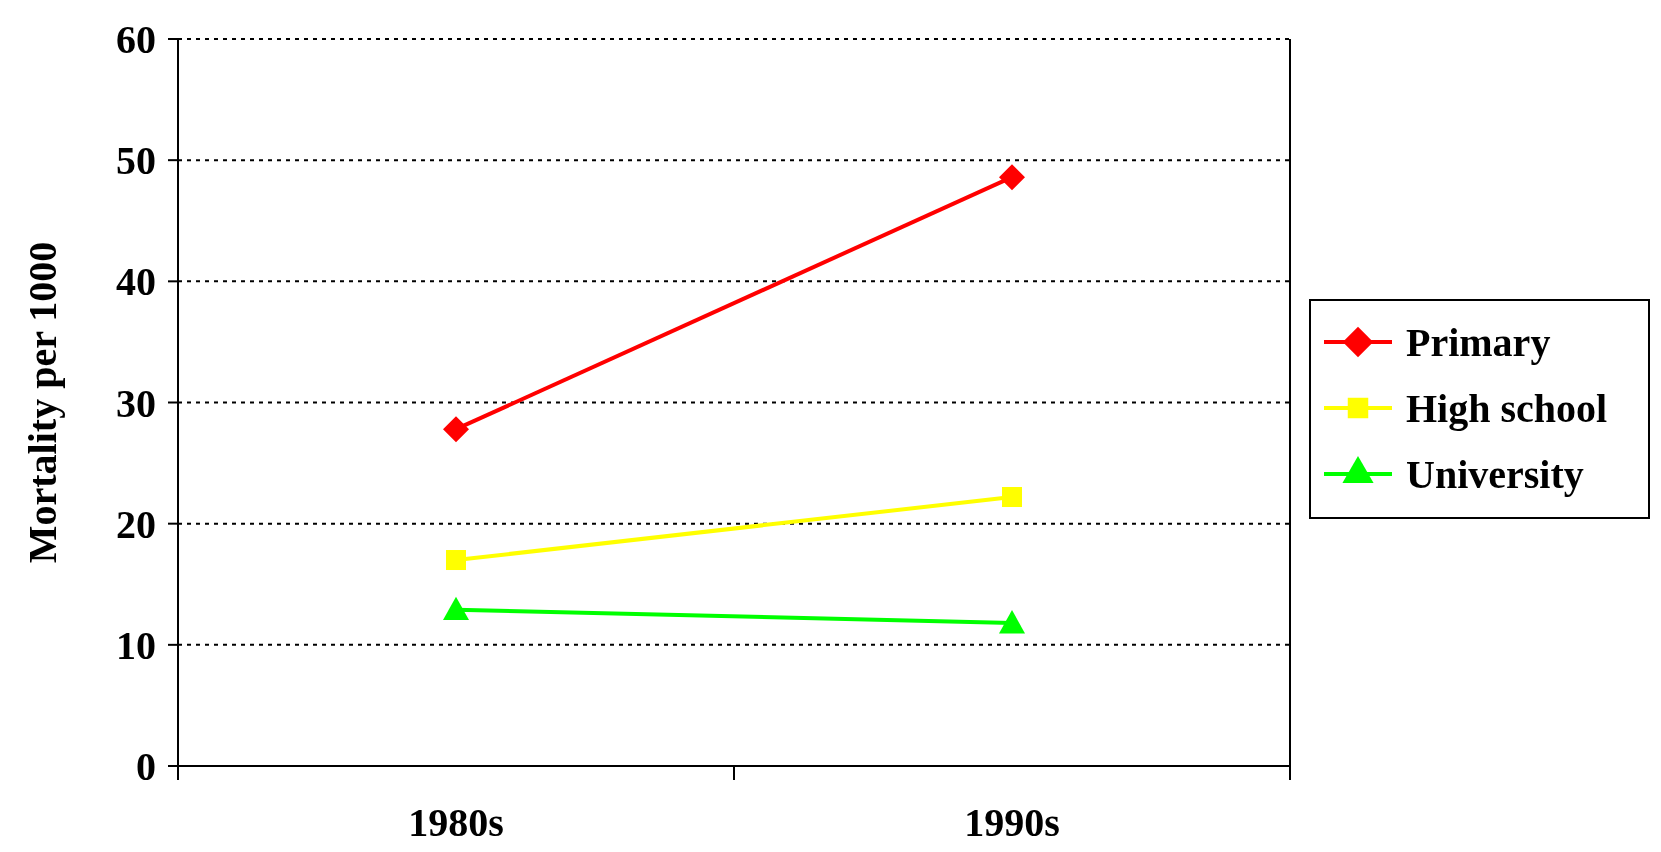 The width and height of the screenshot is (1661, 852). I want to click on y-tick-label: 50, so click(136, 161).